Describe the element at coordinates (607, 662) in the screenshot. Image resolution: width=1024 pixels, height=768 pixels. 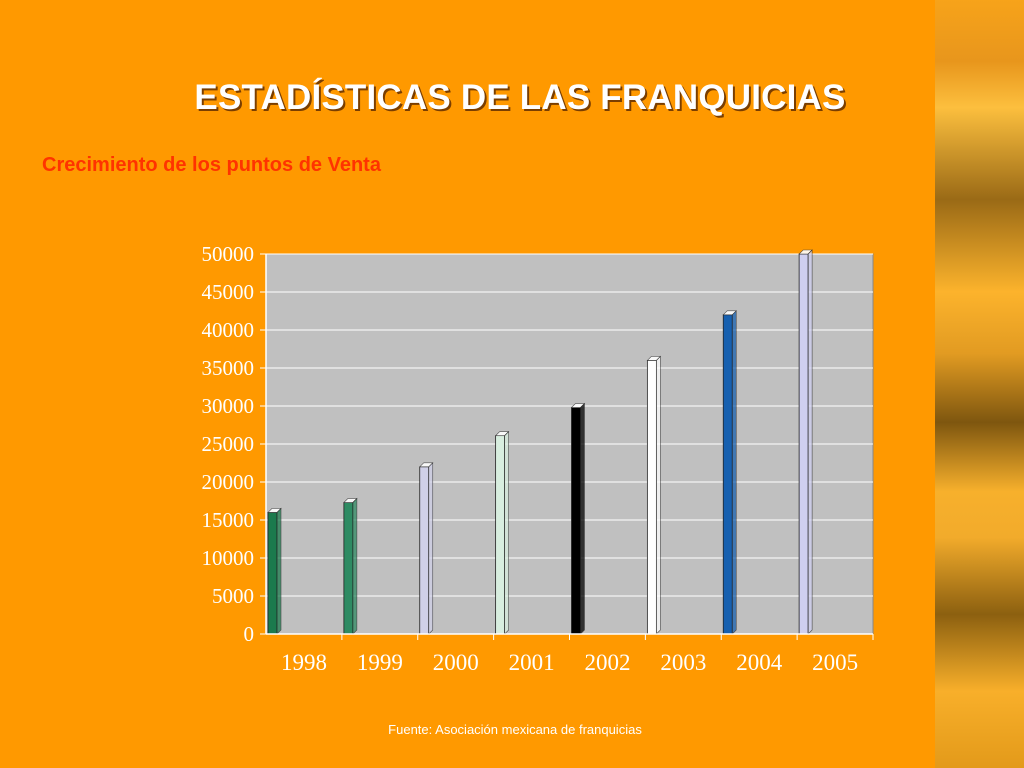
I see `x-tick-label: 2002` at that location.